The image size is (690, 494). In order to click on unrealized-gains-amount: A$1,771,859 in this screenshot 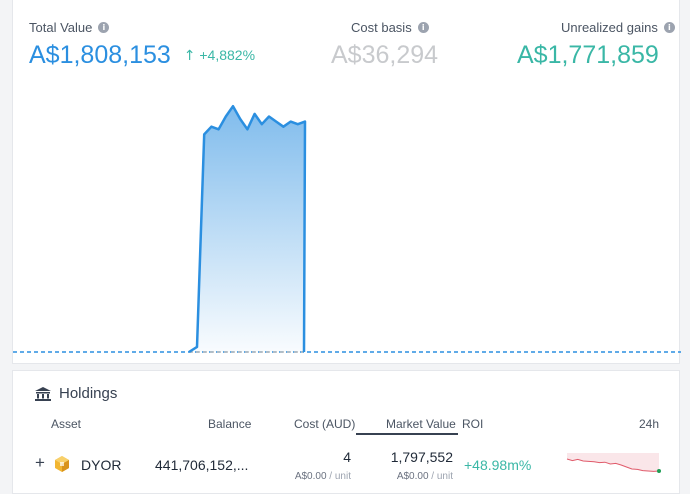, I will do `click(588, 55)`.